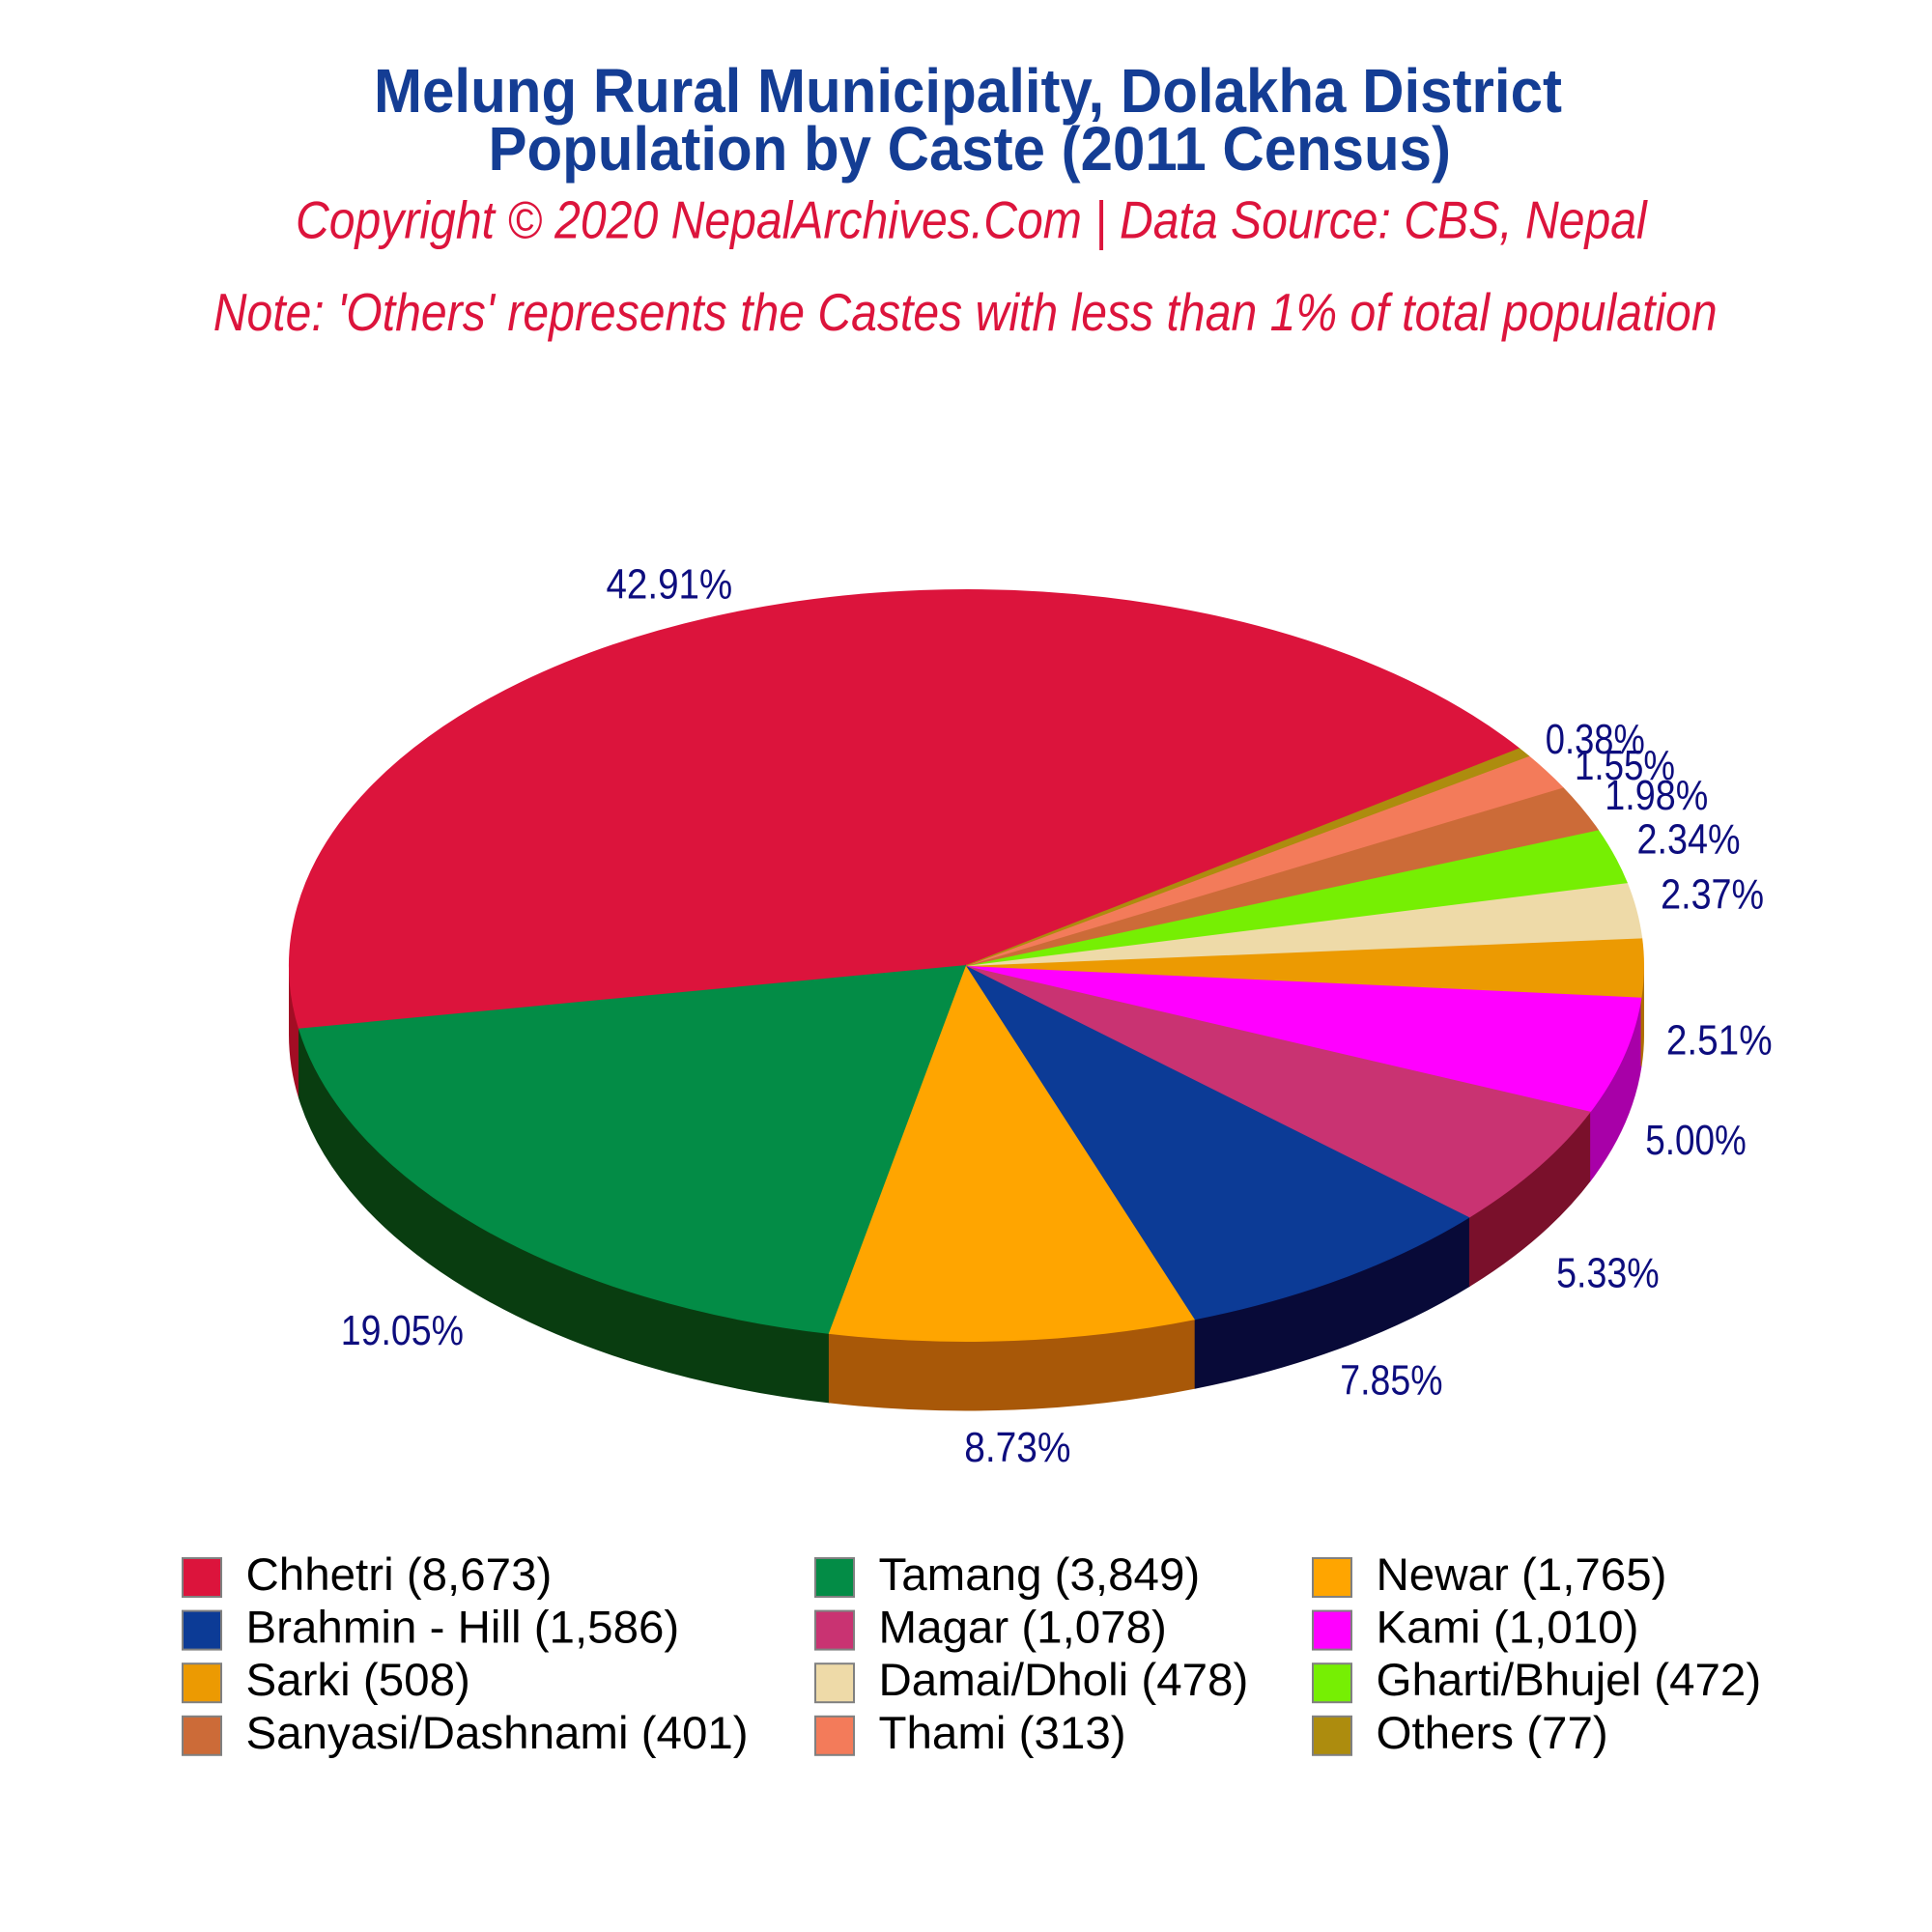 The height and width of the screenshot is (1932, 1932). Describe the element at coordinates (497, 1733) in the screenshot. I see `svg-text: Sanyasi/Dashnami (401)` at that location.